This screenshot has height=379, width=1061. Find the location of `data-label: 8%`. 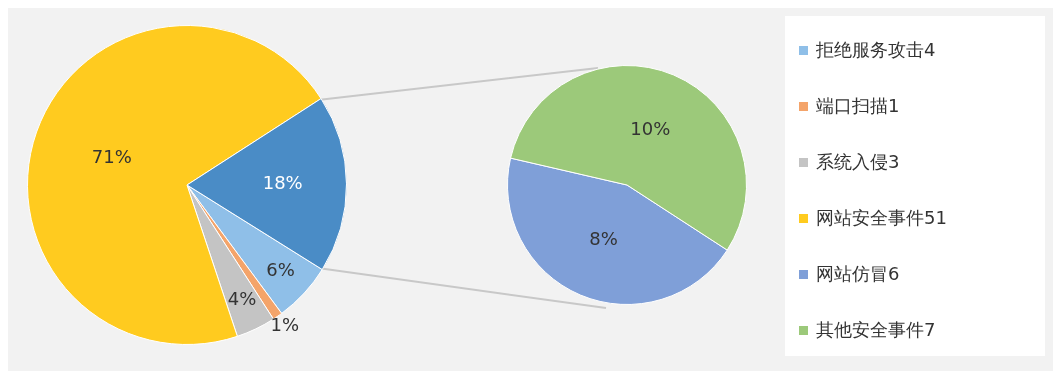

data-label: 8% is located at coordinates (603, 238).